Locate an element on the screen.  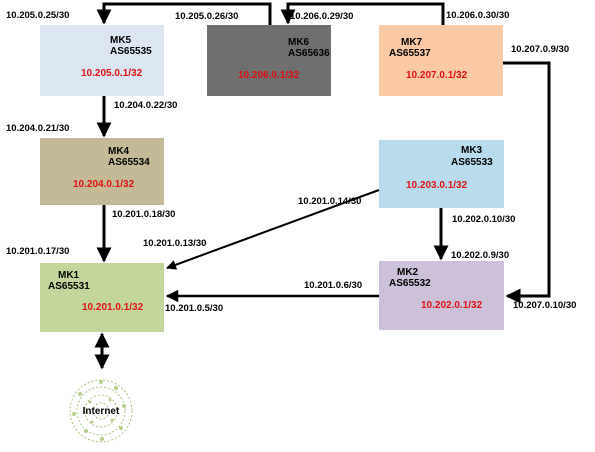
router-mk7: MK7 AS65537 10.207.0.1/32 is located at coordinates (441, 60).